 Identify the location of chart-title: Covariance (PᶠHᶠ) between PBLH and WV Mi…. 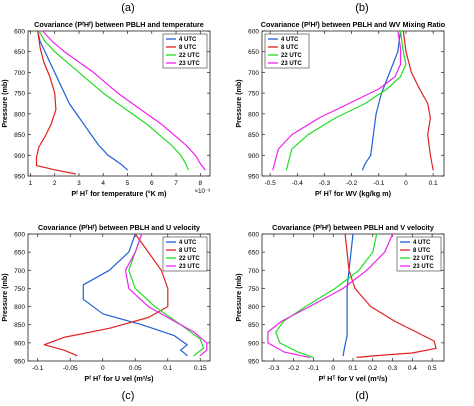
(353, 24).